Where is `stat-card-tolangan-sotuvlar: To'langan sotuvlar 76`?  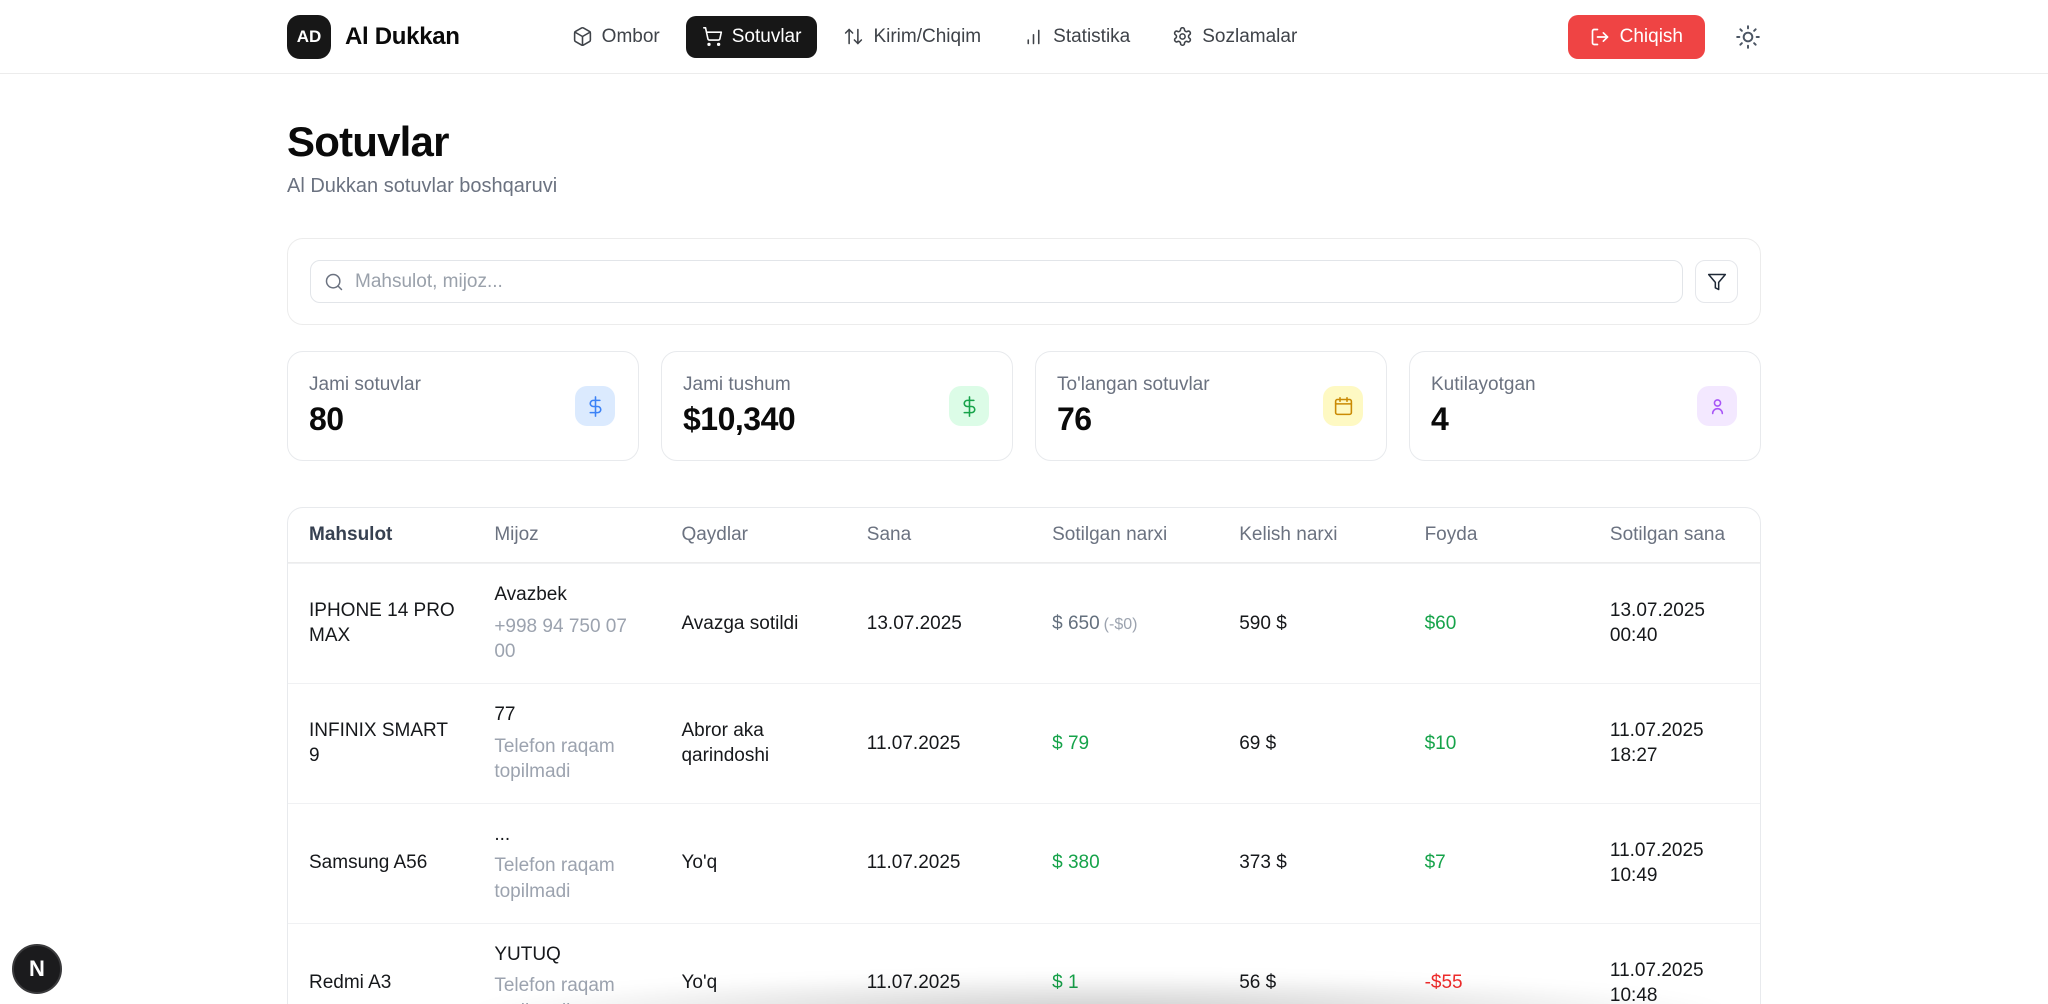 stat-card-tolangan-sotuvlar: To'langan sotuvlar 76 is located at coordinates (1211, 406).